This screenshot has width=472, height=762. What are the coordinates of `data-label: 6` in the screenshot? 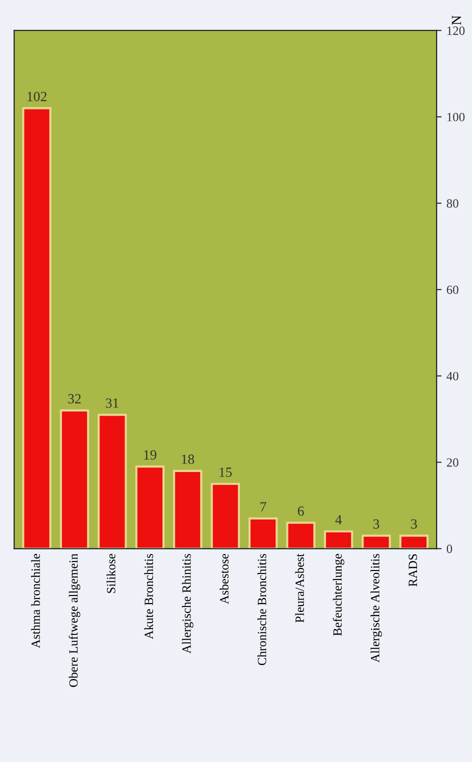 It's located at (301, 511).